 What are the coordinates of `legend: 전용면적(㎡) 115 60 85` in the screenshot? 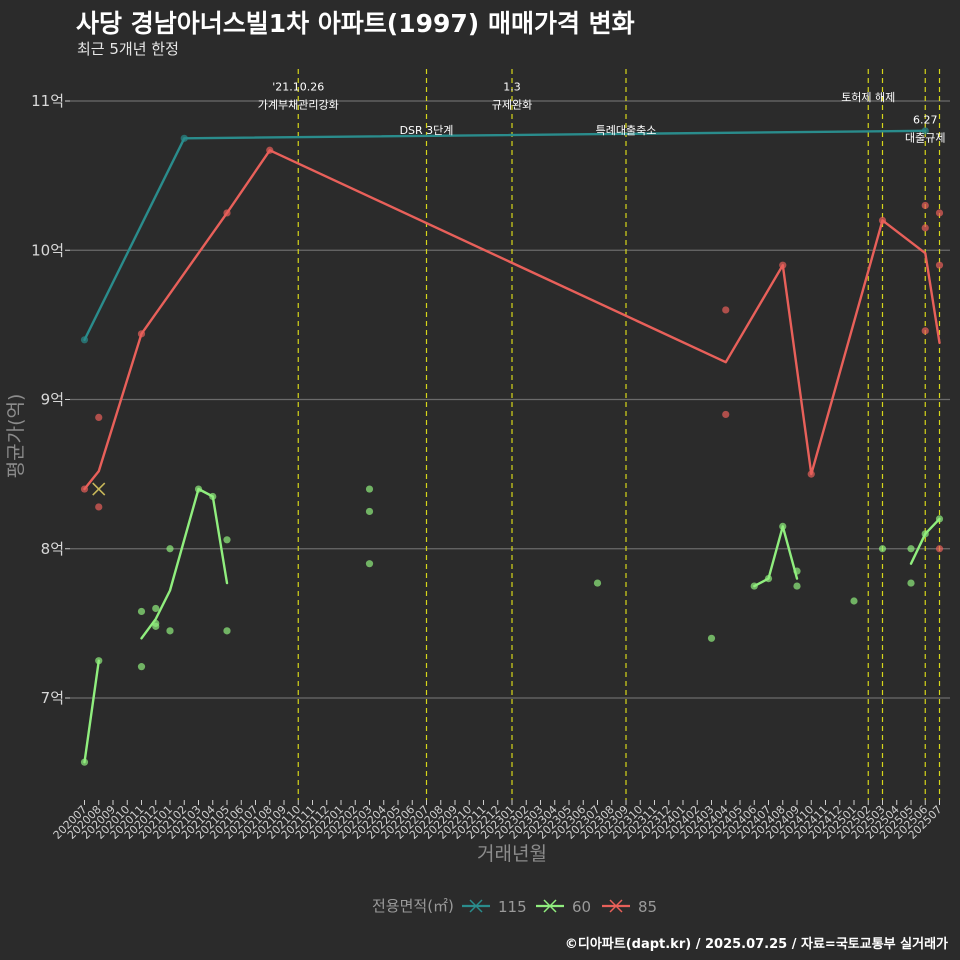 It's located at (514, 906).